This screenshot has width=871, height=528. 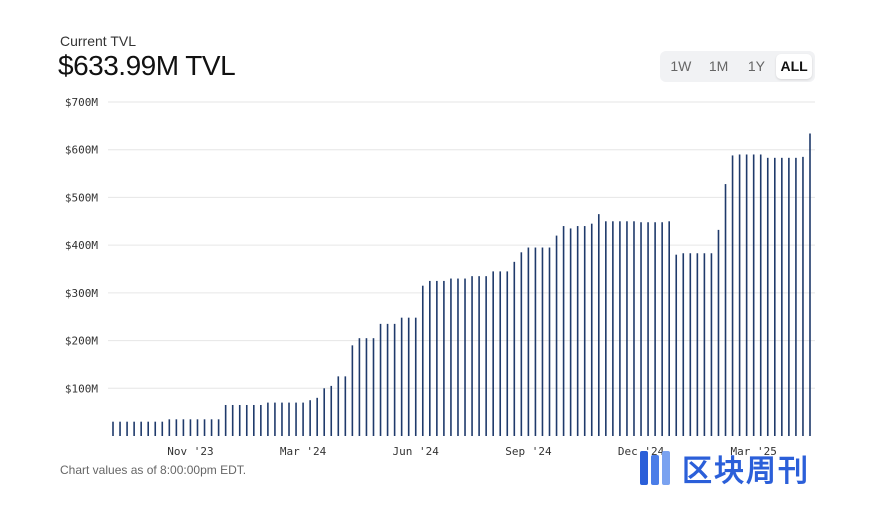 What do you see at coordinates (147, 65) in the screenshot?
I see `current-tvl-value: $633.99M TVL` at bounding box center [147, 65].